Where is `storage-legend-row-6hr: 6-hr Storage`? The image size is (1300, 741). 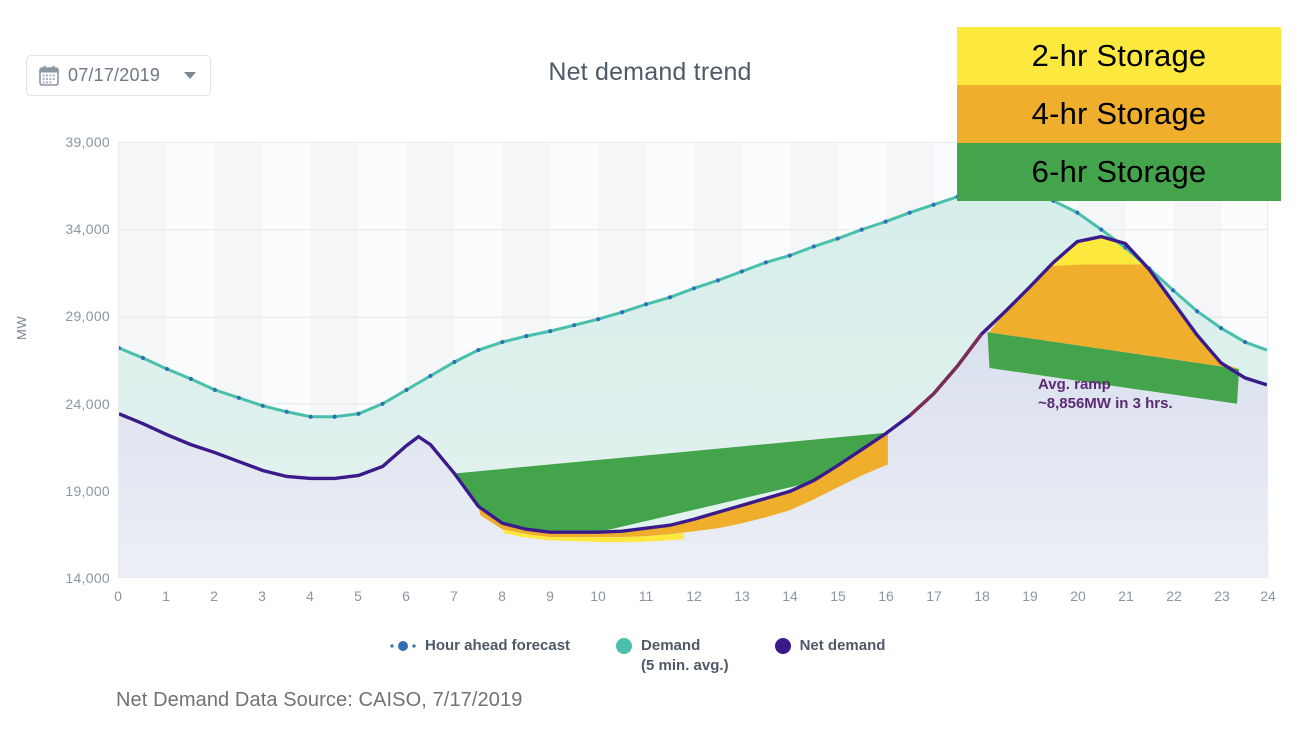
storage-legend-row-6hr: 6-hr Storage is located at coordinates (1119, 172).